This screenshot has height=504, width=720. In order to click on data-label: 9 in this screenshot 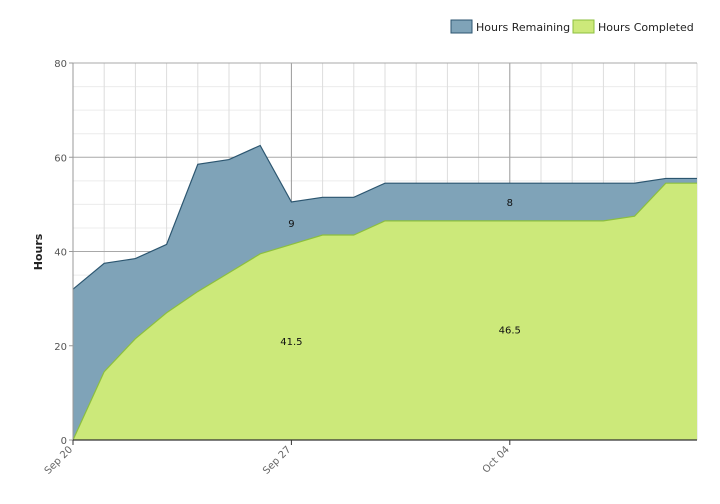, I will do `click(291, 224)`.